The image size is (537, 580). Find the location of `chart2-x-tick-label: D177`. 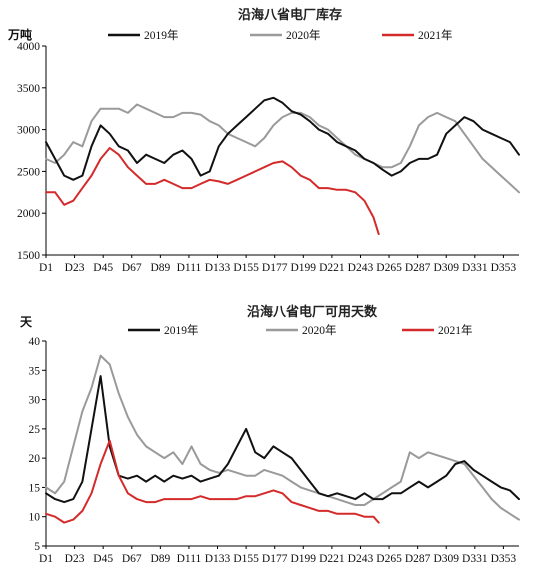

chart2-x-tick-label: D177 is located at coordinates (275, 559).